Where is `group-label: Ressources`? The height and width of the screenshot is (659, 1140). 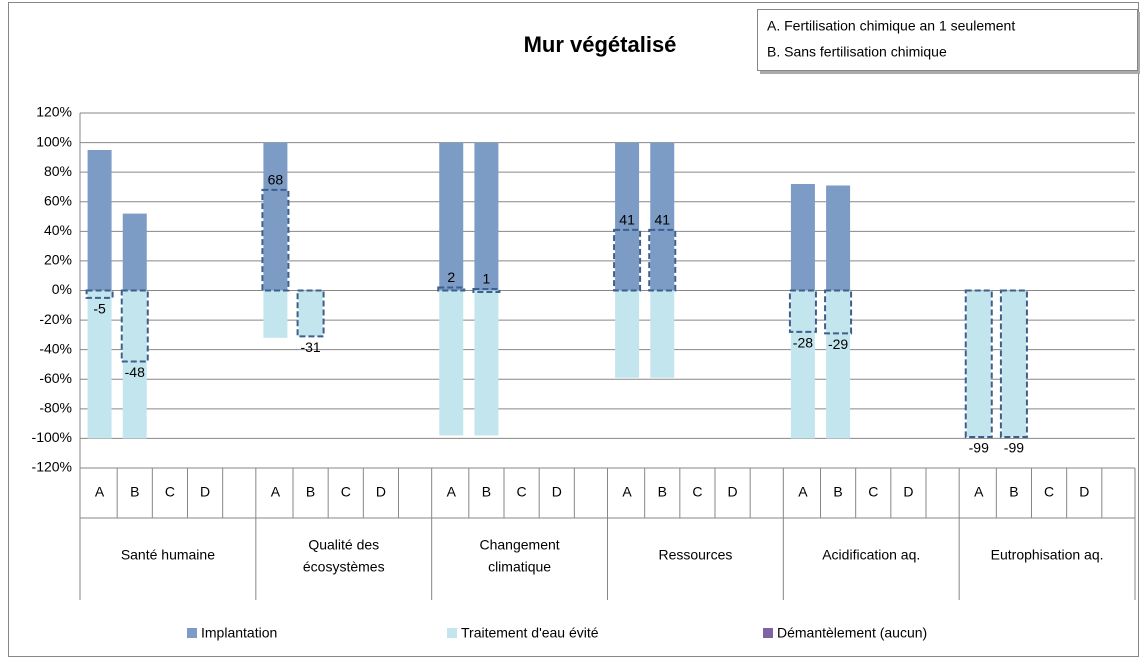 group-label: Ressources is located at coordinates (695, 555).